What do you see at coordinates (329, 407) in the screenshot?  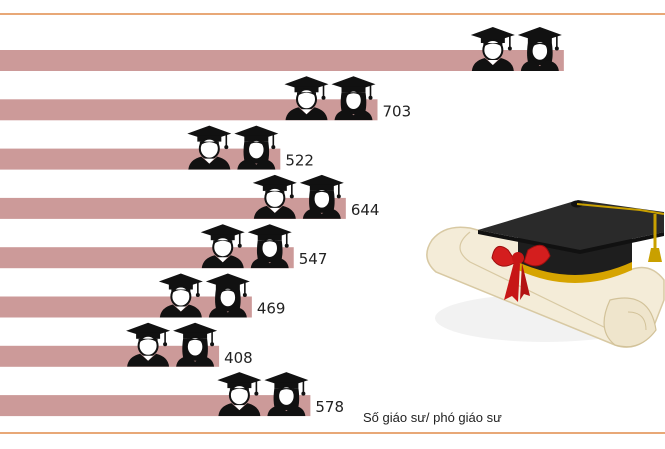 I see `bar-value-label-8: 578` at bounding box center [329, 407].